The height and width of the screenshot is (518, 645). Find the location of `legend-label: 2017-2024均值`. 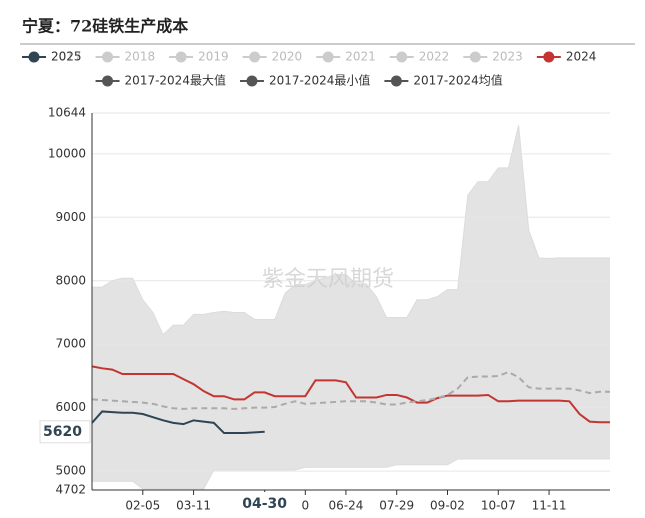

legend-label: 2017-2024均值 is located at coordinates (457, 80).